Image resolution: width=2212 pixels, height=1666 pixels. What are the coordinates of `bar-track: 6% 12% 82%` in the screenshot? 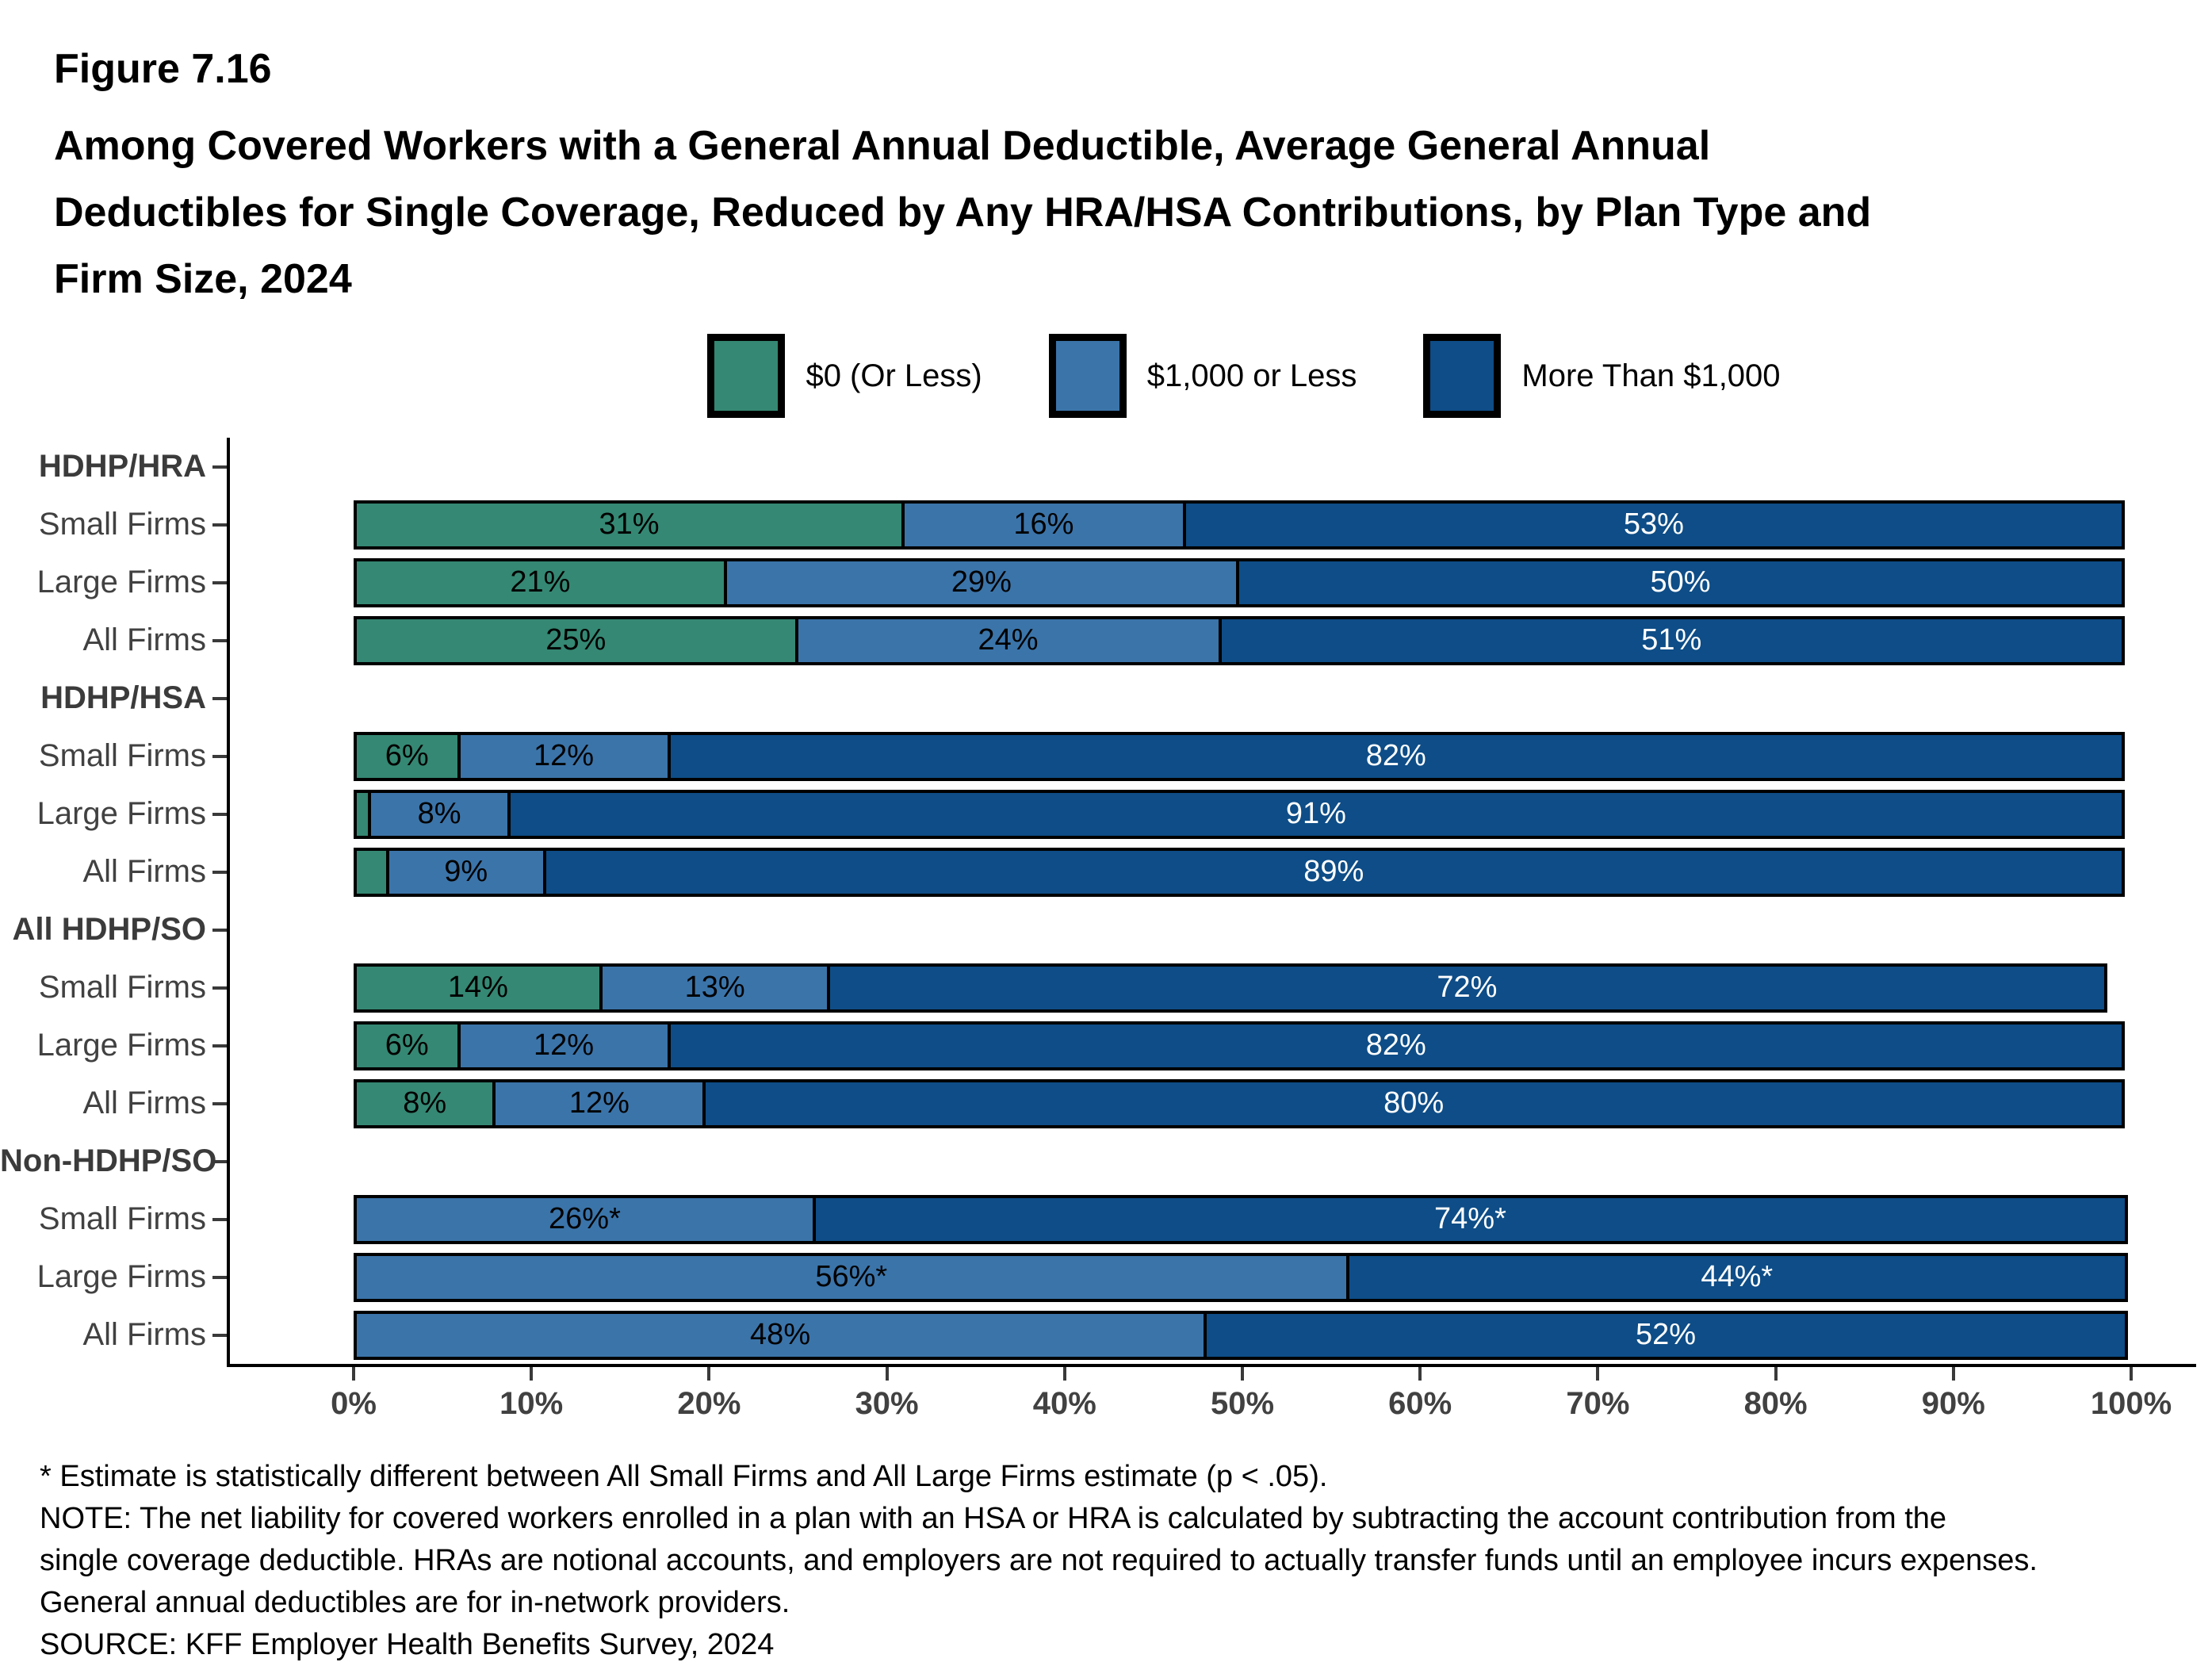 It's located at (1242, 756).